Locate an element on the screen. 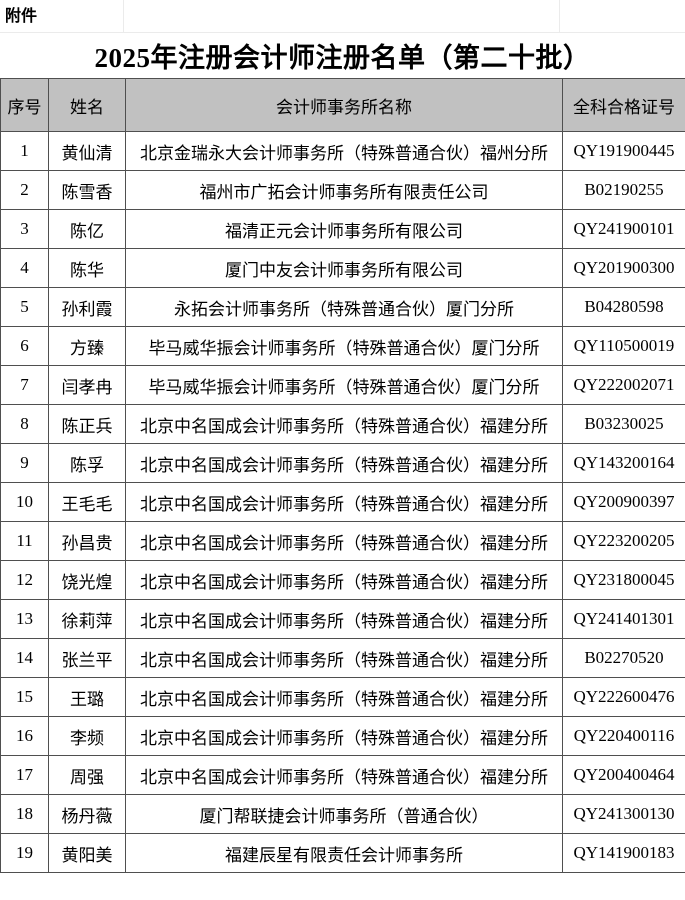 Image resolution: width=685 pixels, height=900 pixels. cell-firm: 北京金瑞永大会计师事务所（特殊普通合伙）福州分所 is located at coordinates (344, 151).